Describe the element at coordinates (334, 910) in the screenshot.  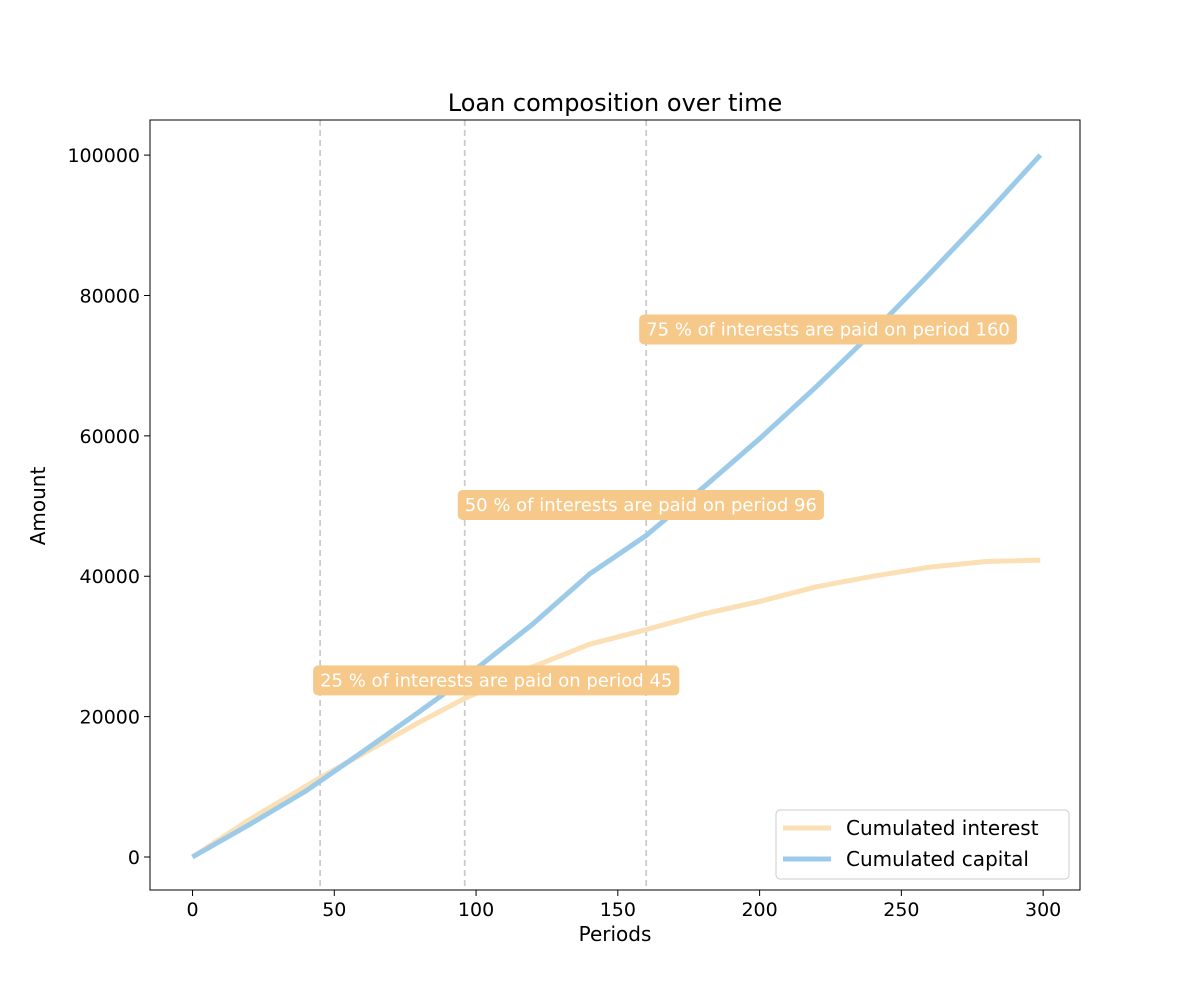
I see `x-tick-label: 50` at that location.